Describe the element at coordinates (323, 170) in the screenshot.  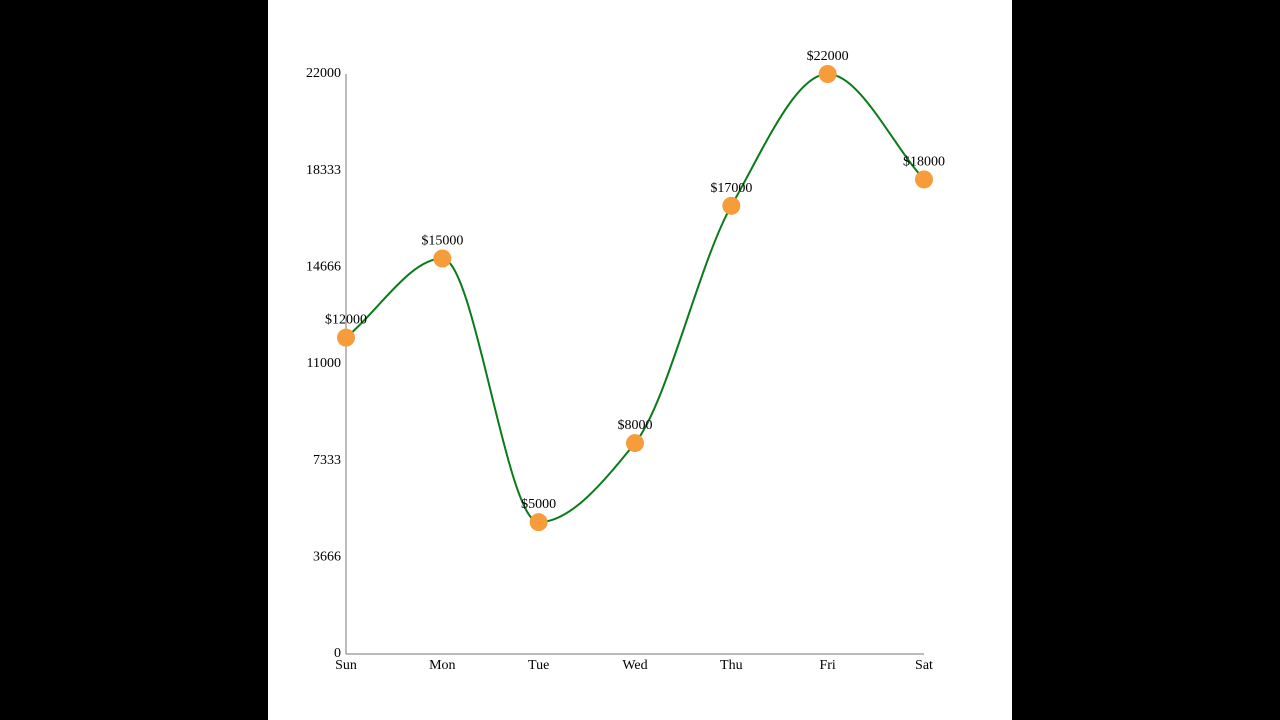
I see `y-tick-label: 18333` at that location.